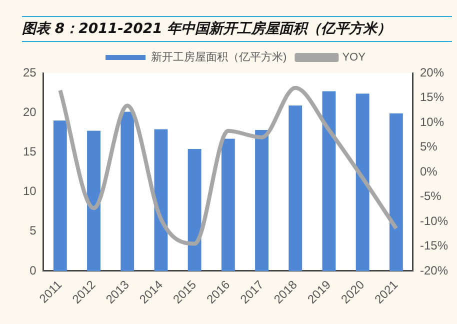 The width and height of the screenshot is (457, 324). What do you see at coordinates (434, 270) in the screenshot?
I see `y2-tick-label: -20%` at bounding box center [434, 270].